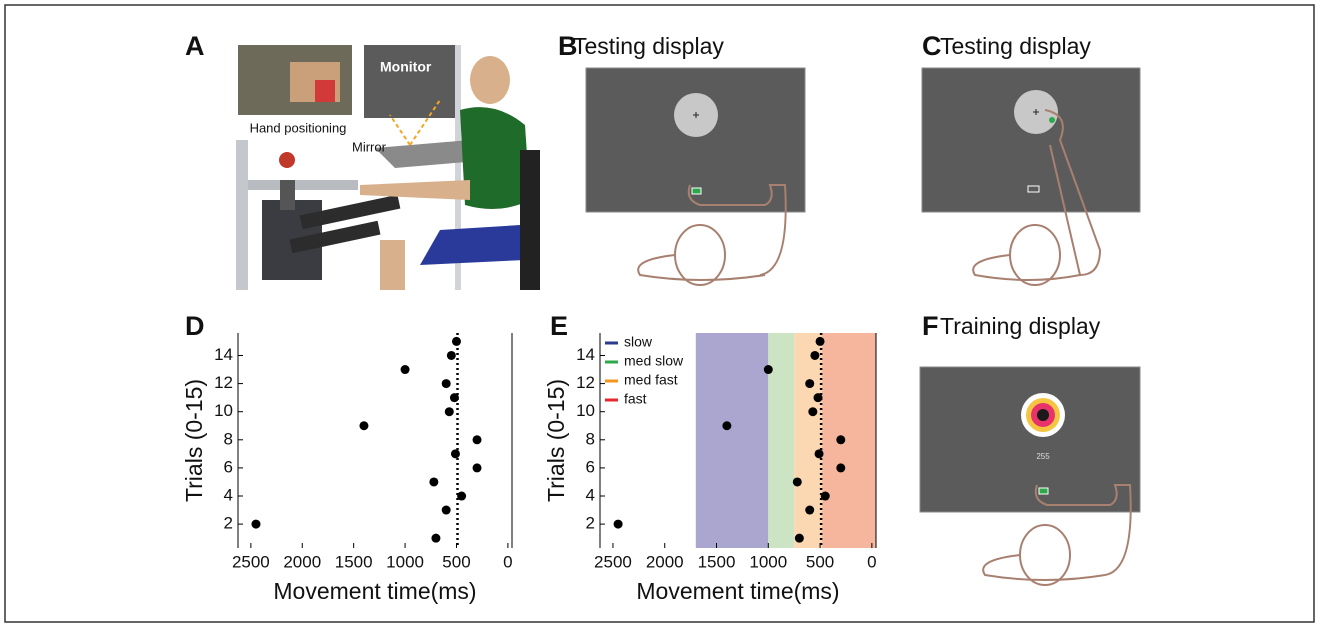 This screenshot has height=628, width=1320. Describe the element at coordinates (298, 127) in the screenshot. I see `annotation: Hand positioning` at that location.